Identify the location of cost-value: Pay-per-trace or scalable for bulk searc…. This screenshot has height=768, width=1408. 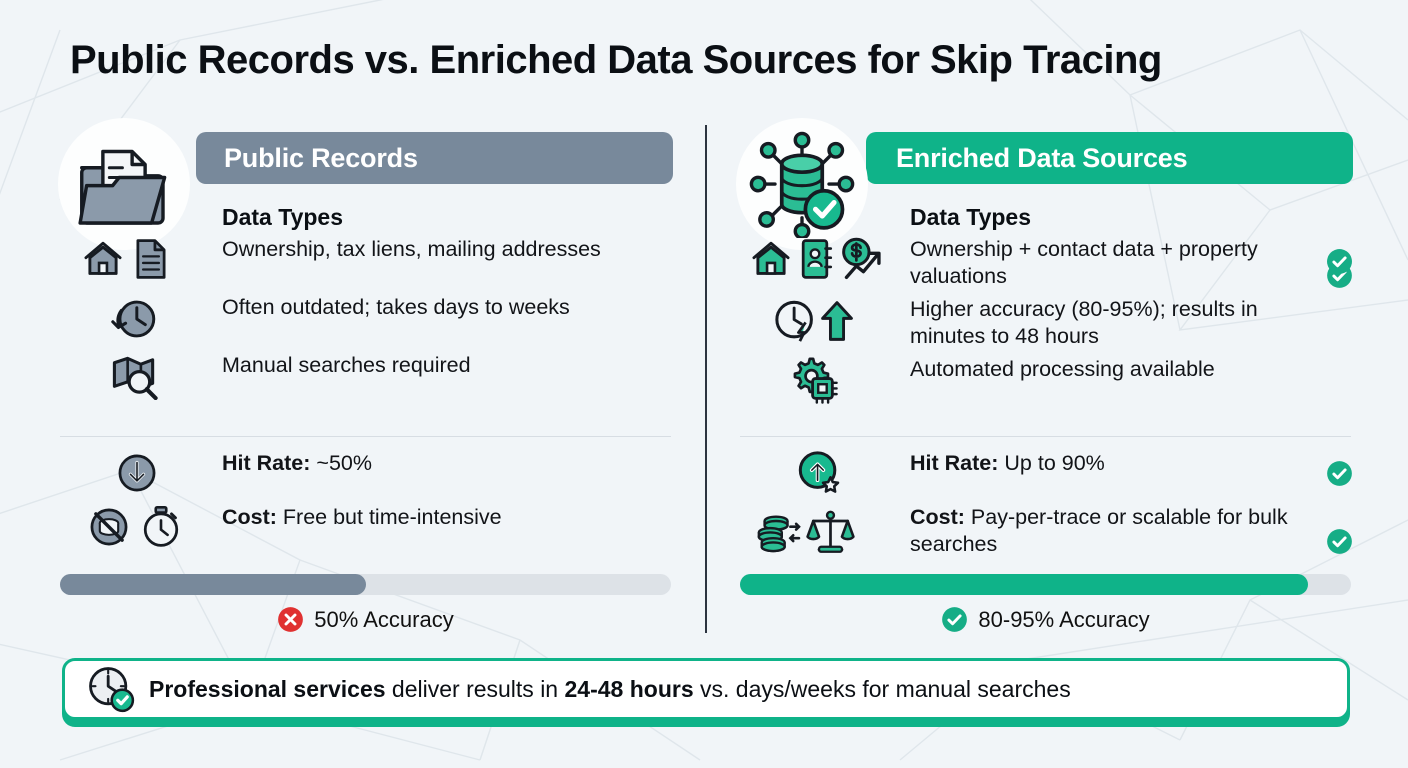
(1099, 530).